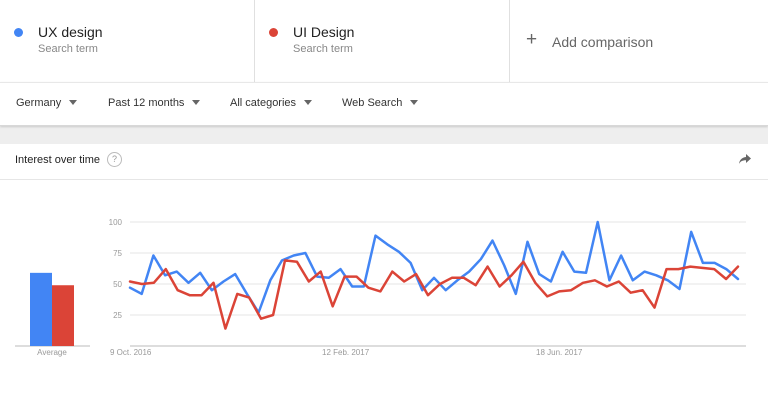 The width and height of the screenshot is (768, 405). I want to click on y-tick-label: 75, so click(117, 253).